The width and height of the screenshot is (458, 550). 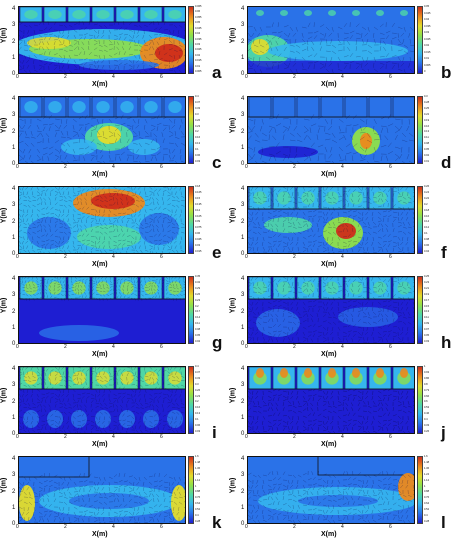 I want to click on colorbar-tick-label: 0.1, so click(x=197, y=420).